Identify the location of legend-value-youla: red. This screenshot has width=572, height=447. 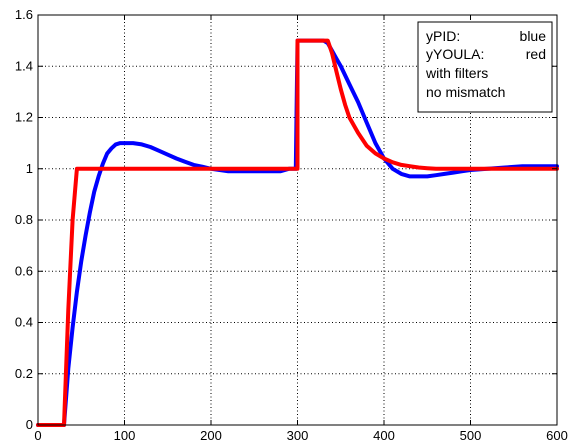
(536, 54).